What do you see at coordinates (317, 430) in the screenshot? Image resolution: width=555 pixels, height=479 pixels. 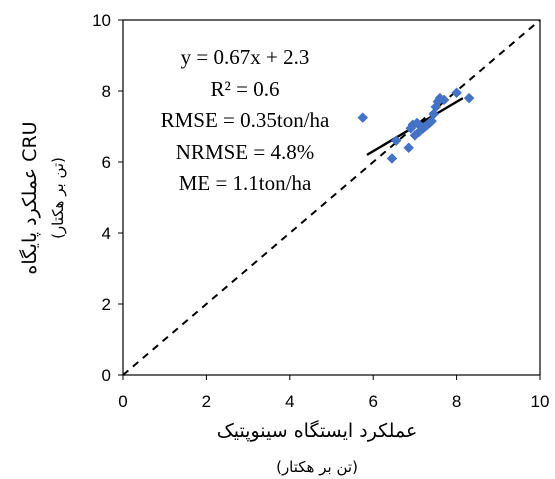 I see `x-axis-title: عملکرد ایستگاه سینوپتیک` at bounding box center [317, 430].